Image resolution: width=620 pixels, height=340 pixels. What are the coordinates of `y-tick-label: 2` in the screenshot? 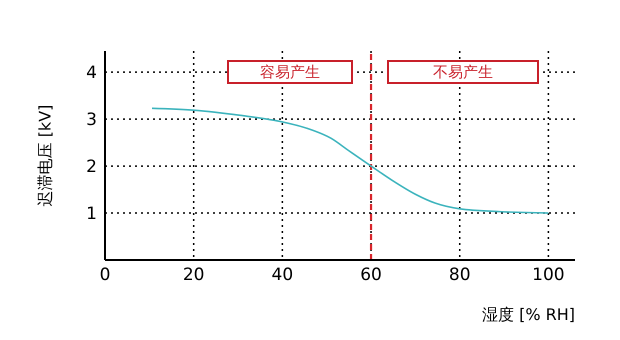 It's located at (91, 167).